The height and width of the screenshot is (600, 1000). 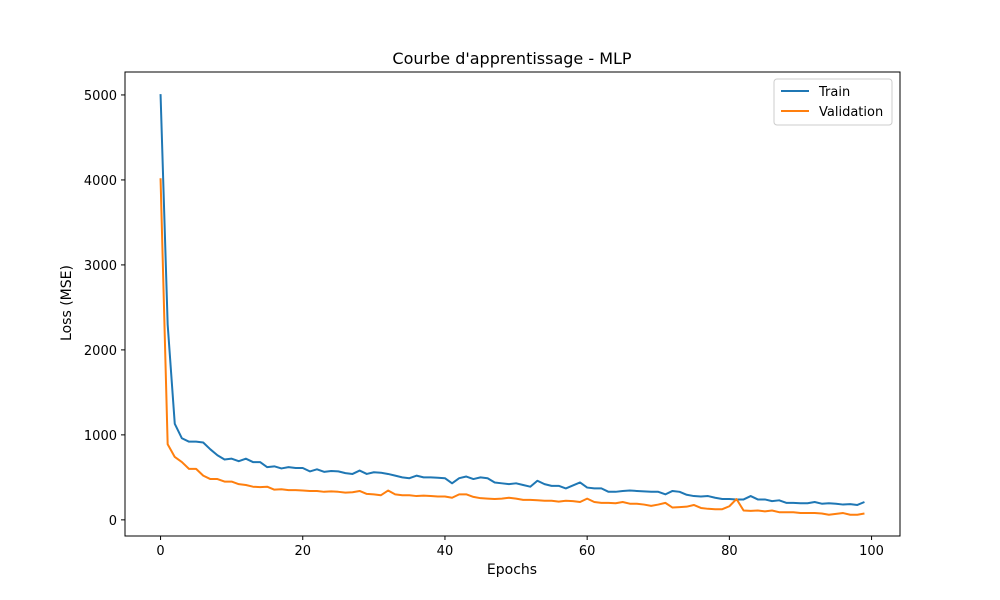 I want to click on y-tick-label: 4000, so click(x=100, y=181).